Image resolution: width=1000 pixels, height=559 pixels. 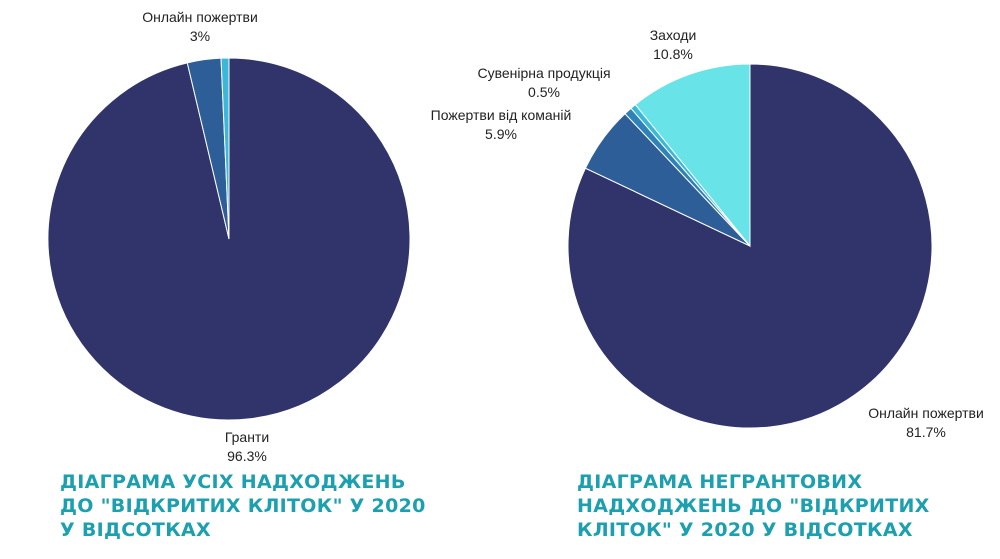 I want to click on pie-2-slice-4-label: Сувенірна продукція 0.5%, so click(x=543, y=82).